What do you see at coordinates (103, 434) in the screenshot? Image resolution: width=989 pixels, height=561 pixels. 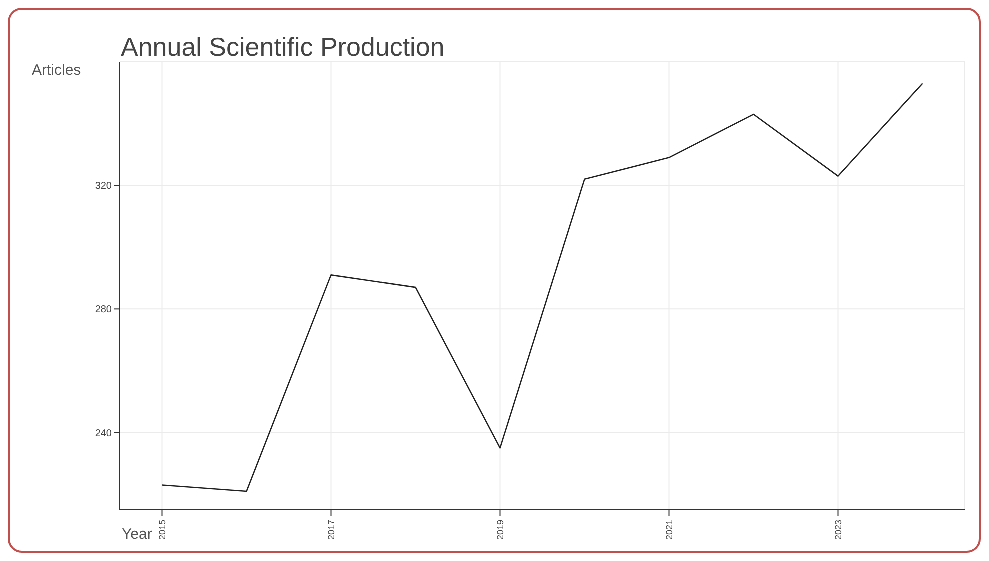 I see `y-tick-label: 240` at bounding box center [103, 434].